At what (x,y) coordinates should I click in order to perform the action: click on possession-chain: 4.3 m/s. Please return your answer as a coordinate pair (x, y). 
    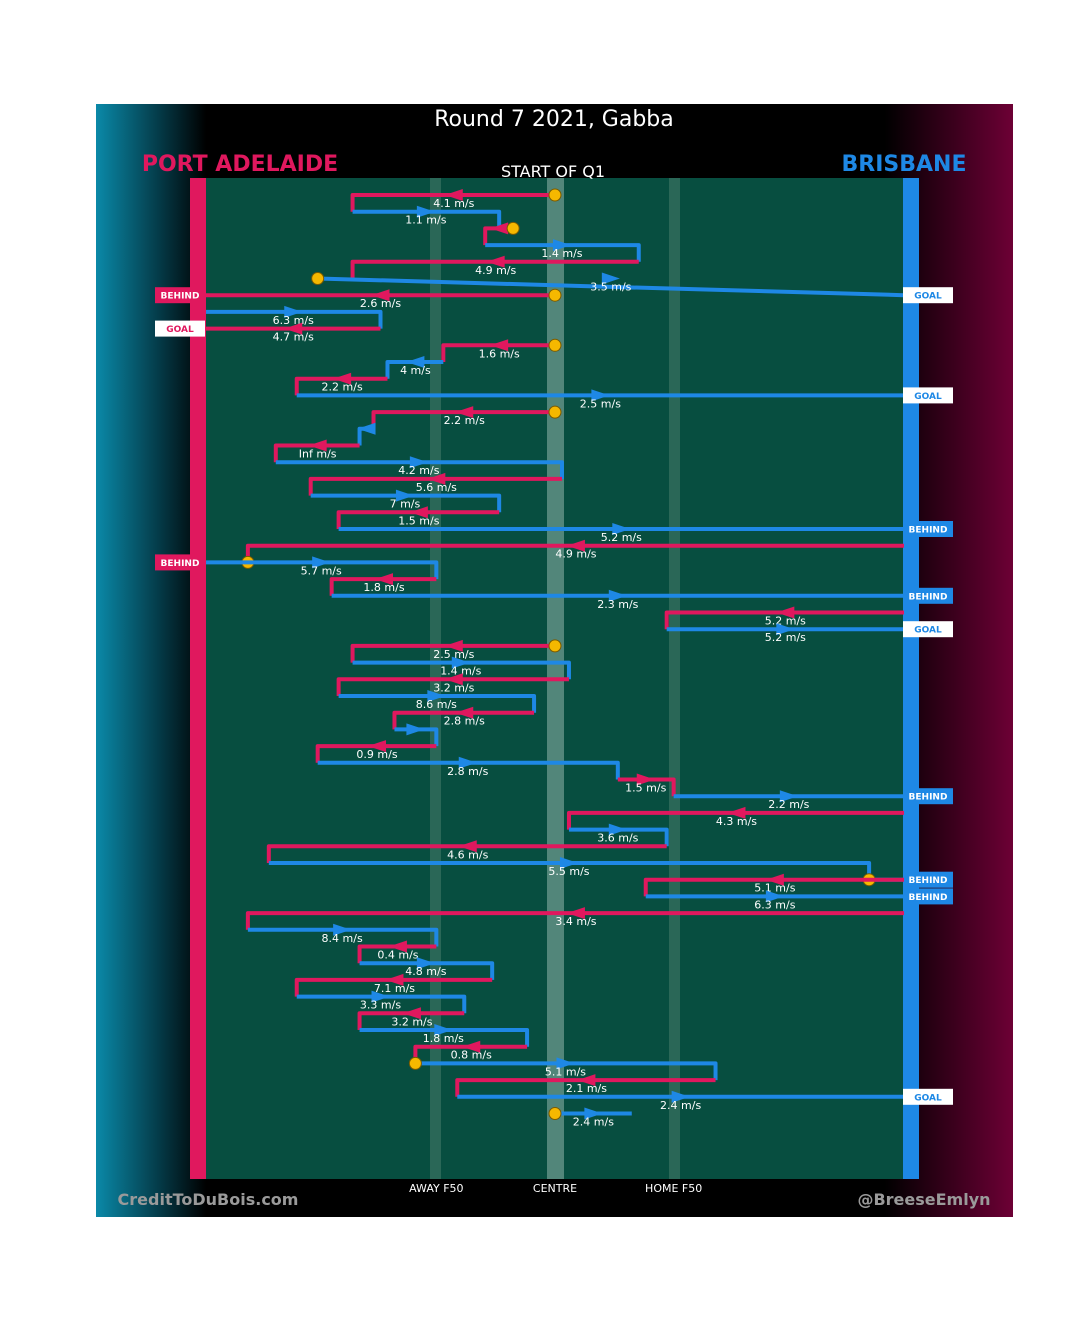
    Looking at the image, I should click on (735, 818).